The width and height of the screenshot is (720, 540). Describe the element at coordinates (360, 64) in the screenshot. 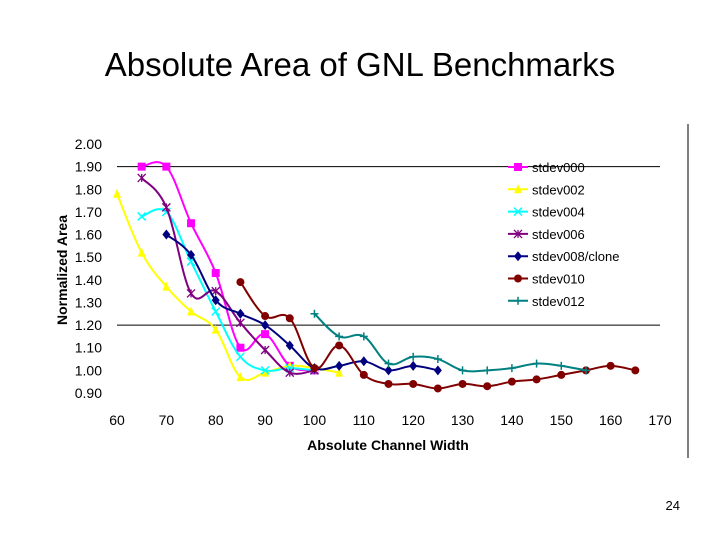

I see `slide-title: Absolute Area of GNL Benchmarks` at that location.